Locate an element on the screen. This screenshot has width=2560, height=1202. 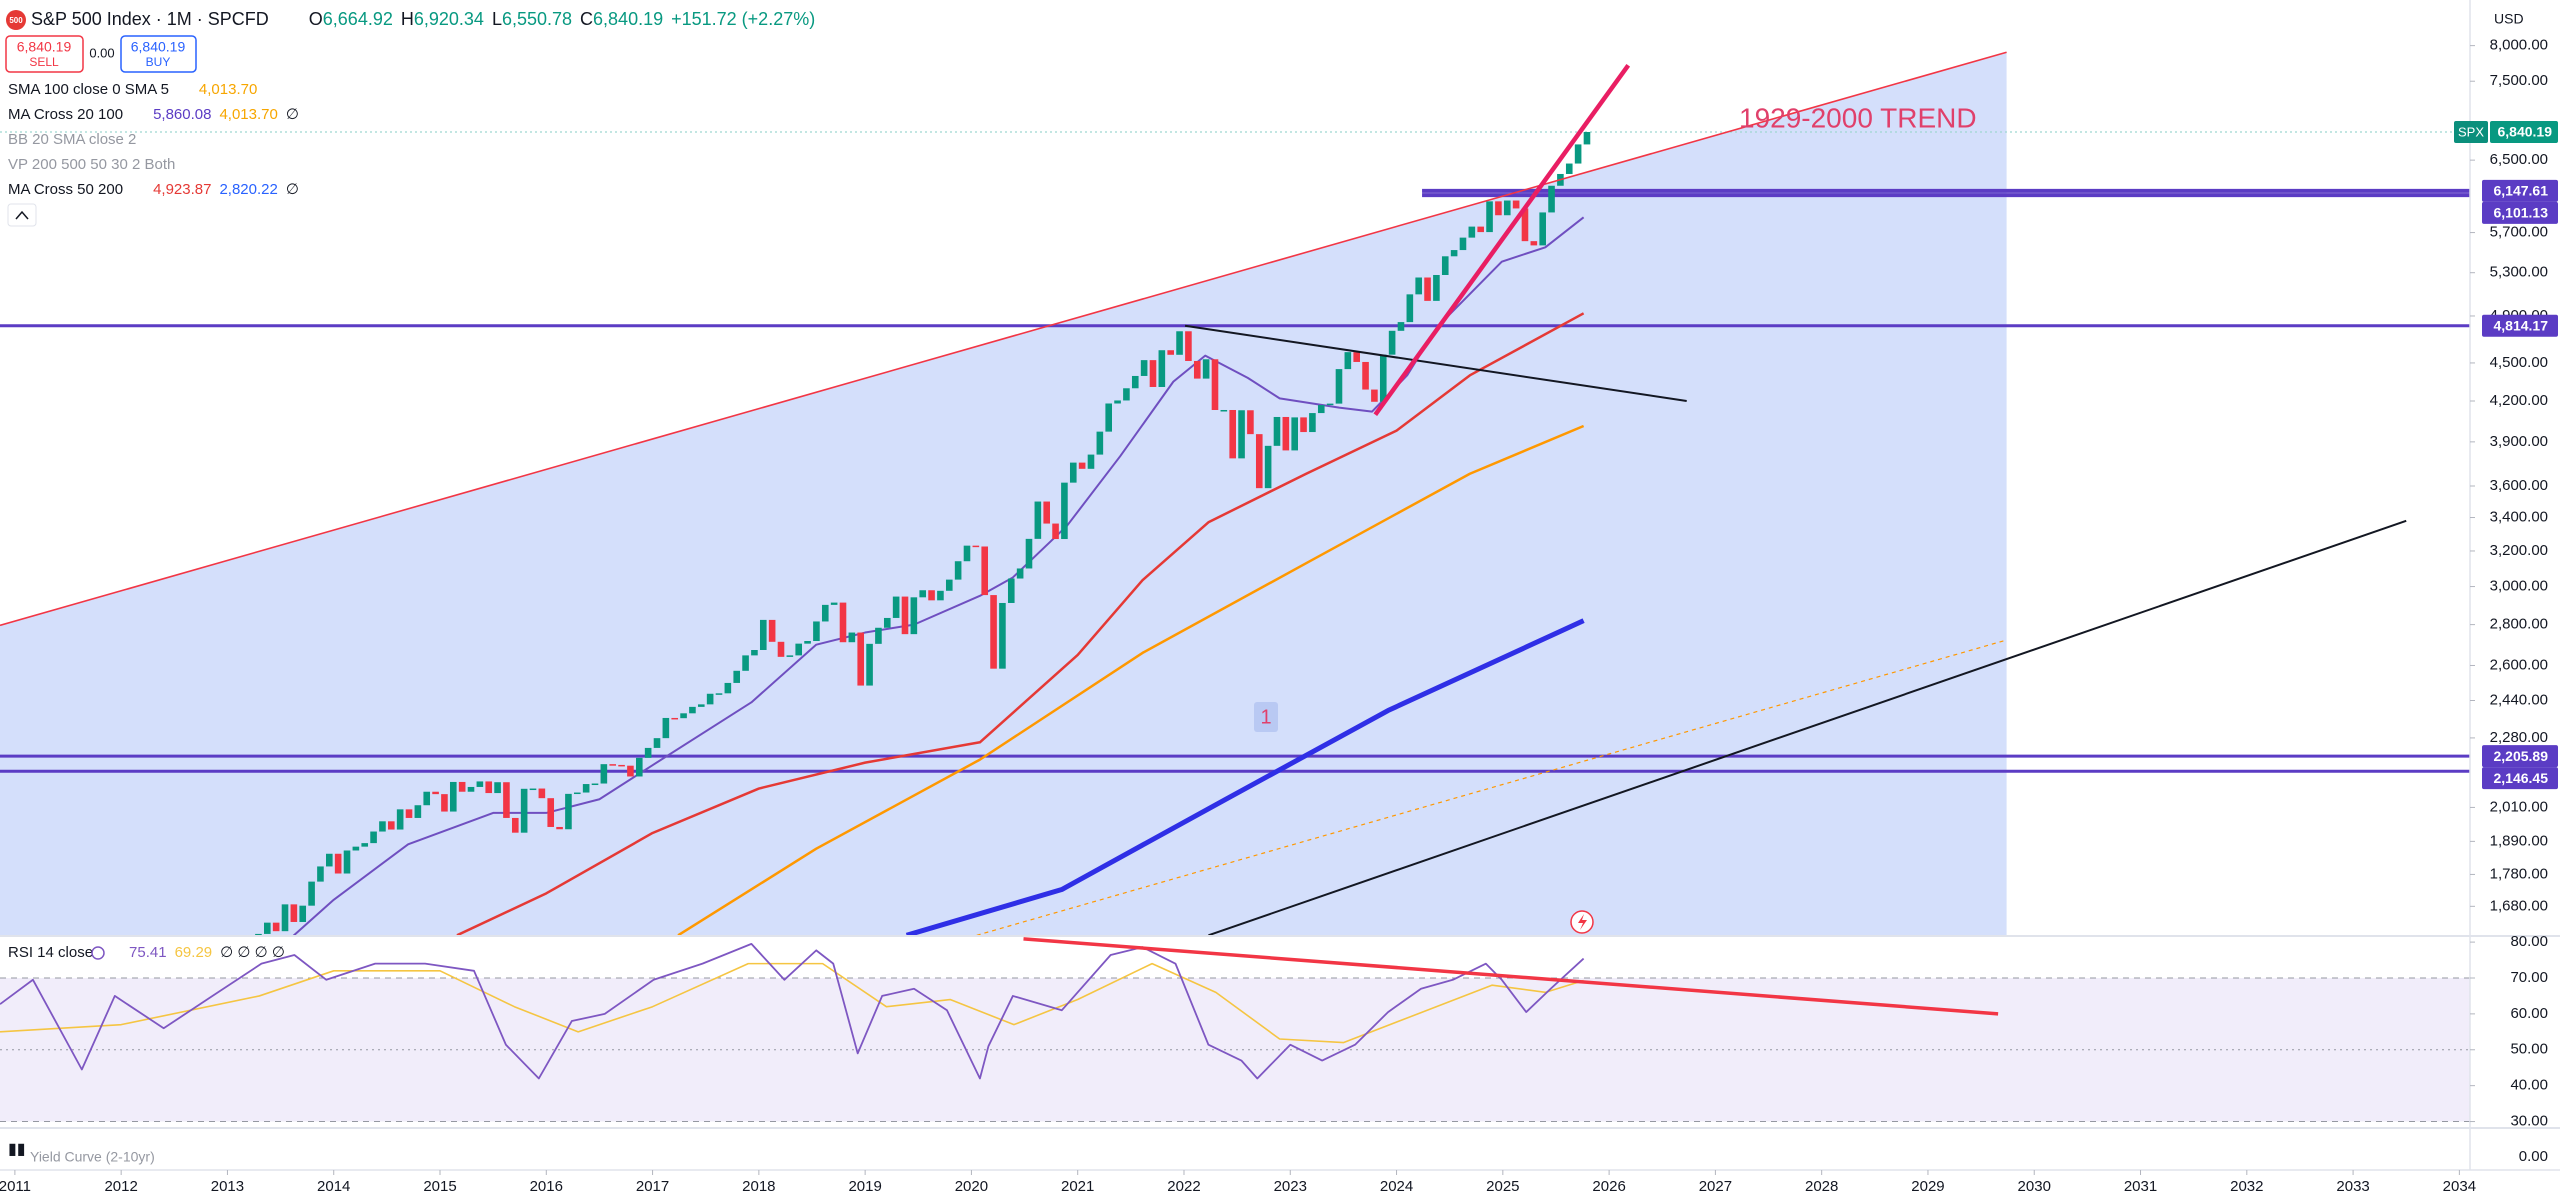
annotation-text: 1 is located at coordinates (1265, 717).